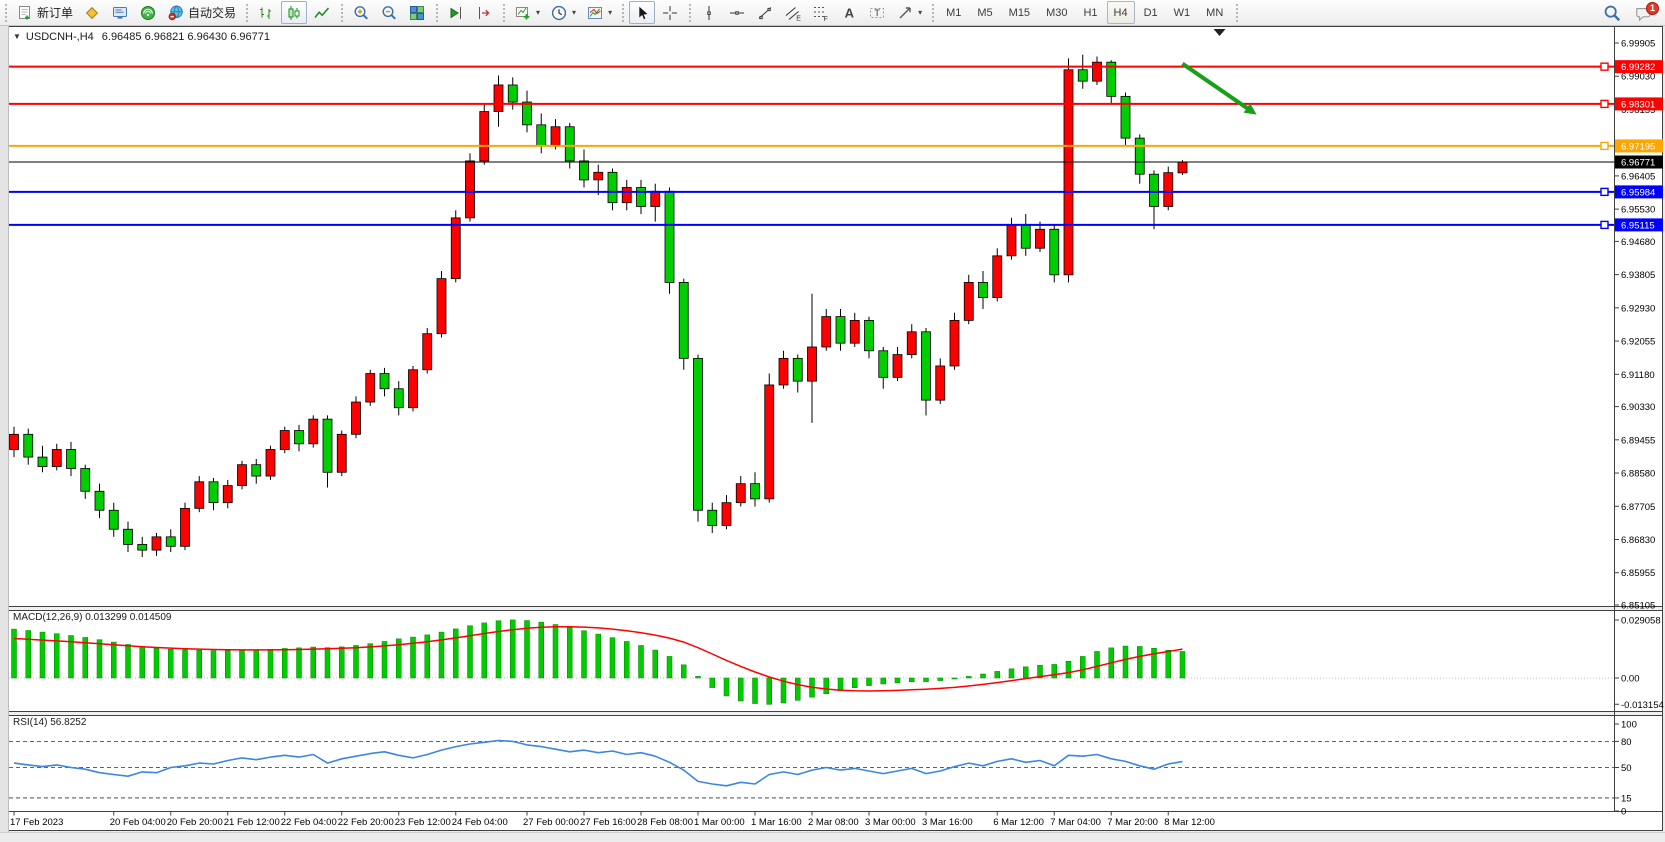 Image resolution: width=1665 pixels, height=842 pixels. Describe the element at coordinates (905, 12) in the screenshot. I see `arrows-icon` at that location.